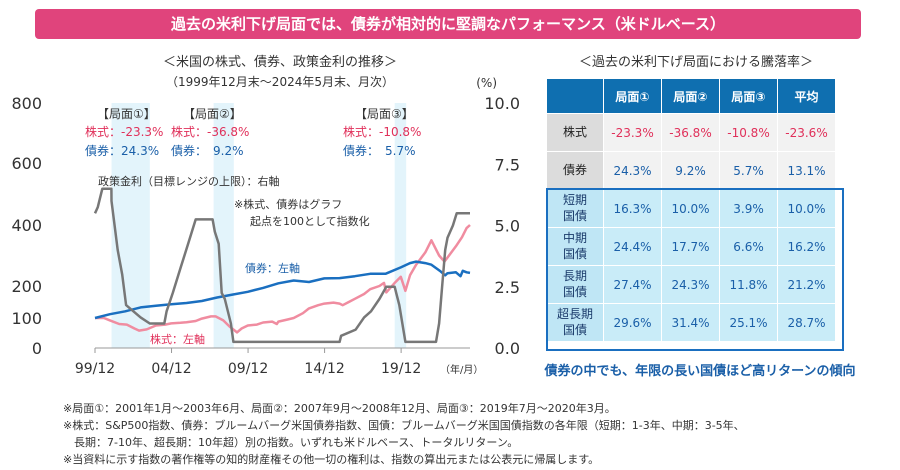 The width and height of the screenshot is (900, 470). Describe the element at coordinates (324, 369) in the screenshot. I see `x-tick-label: 14/12` at that location.